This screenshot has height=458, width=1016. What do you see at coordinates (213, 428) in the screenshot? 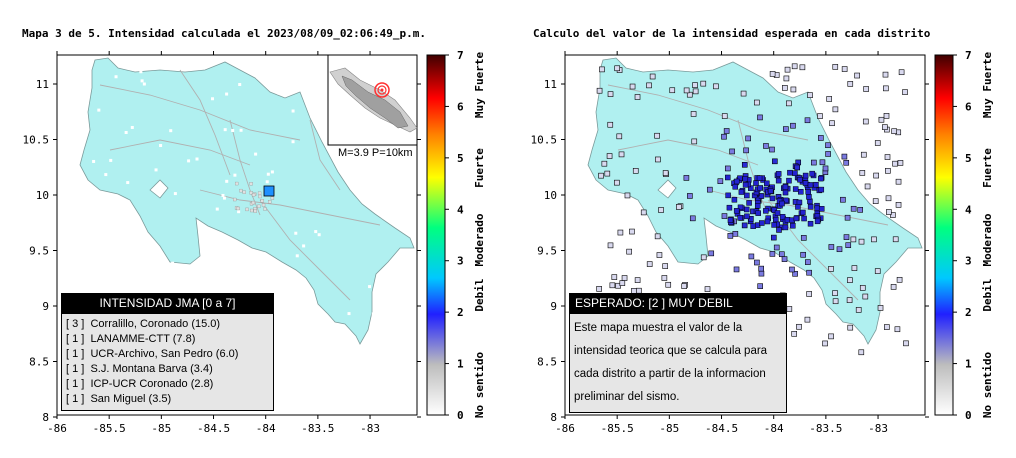
I see `x-tick-label: -84.5` at bounding box center [213, 428].